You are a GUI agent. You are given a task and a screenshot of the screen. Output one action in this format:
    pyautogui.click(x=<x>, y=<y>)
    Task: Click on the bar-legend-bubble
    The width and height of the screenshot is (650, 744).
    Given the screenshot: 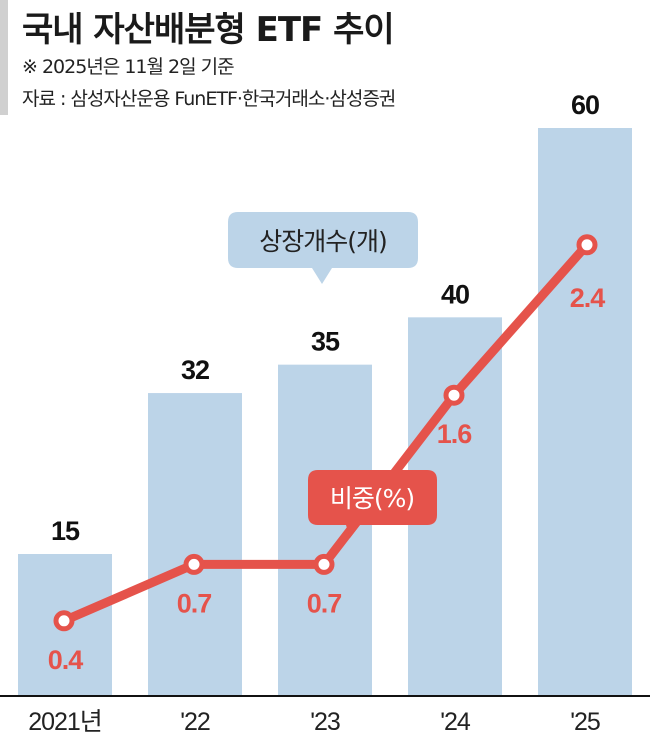 What is the action you would take?
    pyautogui.click(x=323, y=248)
    